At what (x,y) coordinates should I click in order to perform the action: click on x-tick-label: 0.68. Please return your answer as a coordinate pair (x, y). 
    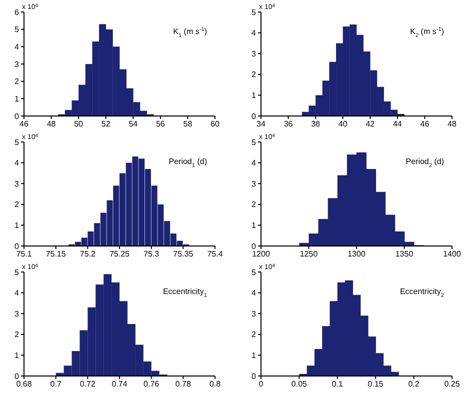
    Looking at the image, I should click on (24, 384).